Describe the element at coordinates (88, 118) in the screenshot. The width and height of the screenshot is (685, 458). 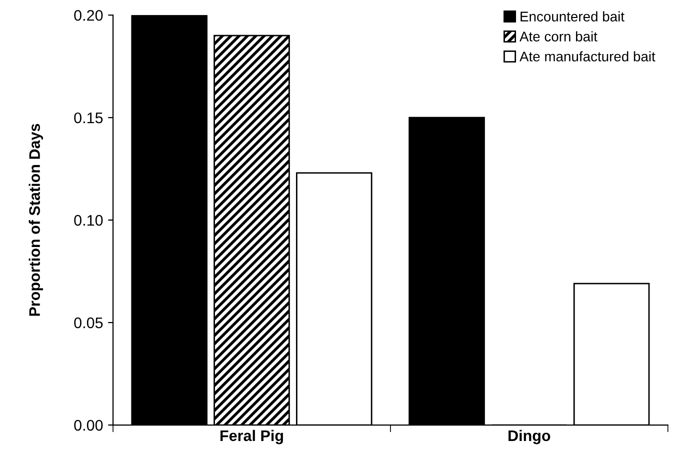
I see `y-tick-label: 0.15` at that location.